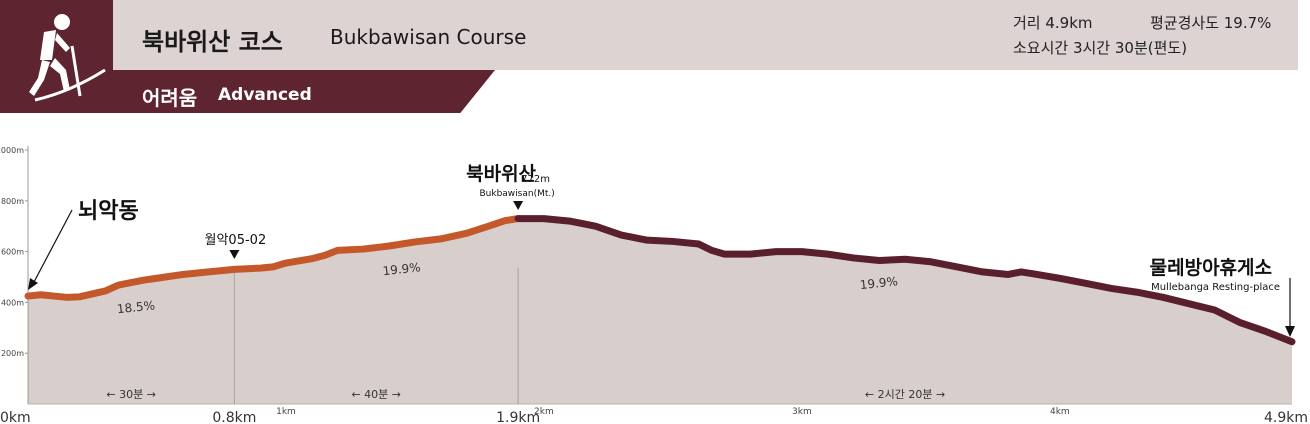  What do you see at coordinates (1290, 331) in the screenshot?
I see `waypoint-end-arrow` at bounding box center [1290, 331].